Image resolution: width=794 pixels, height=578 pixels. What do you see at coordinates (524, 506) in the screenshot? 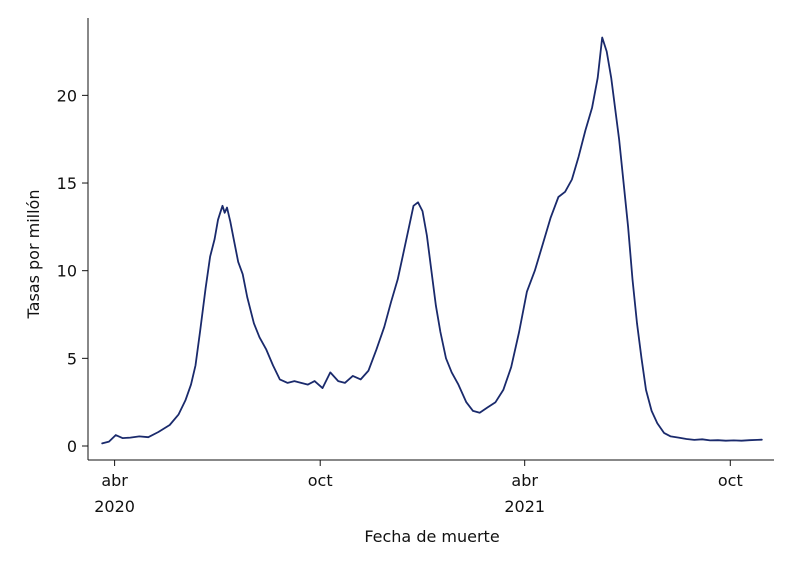
I see `x-tick-year-label: 2021` at bounding box center [524, 506].